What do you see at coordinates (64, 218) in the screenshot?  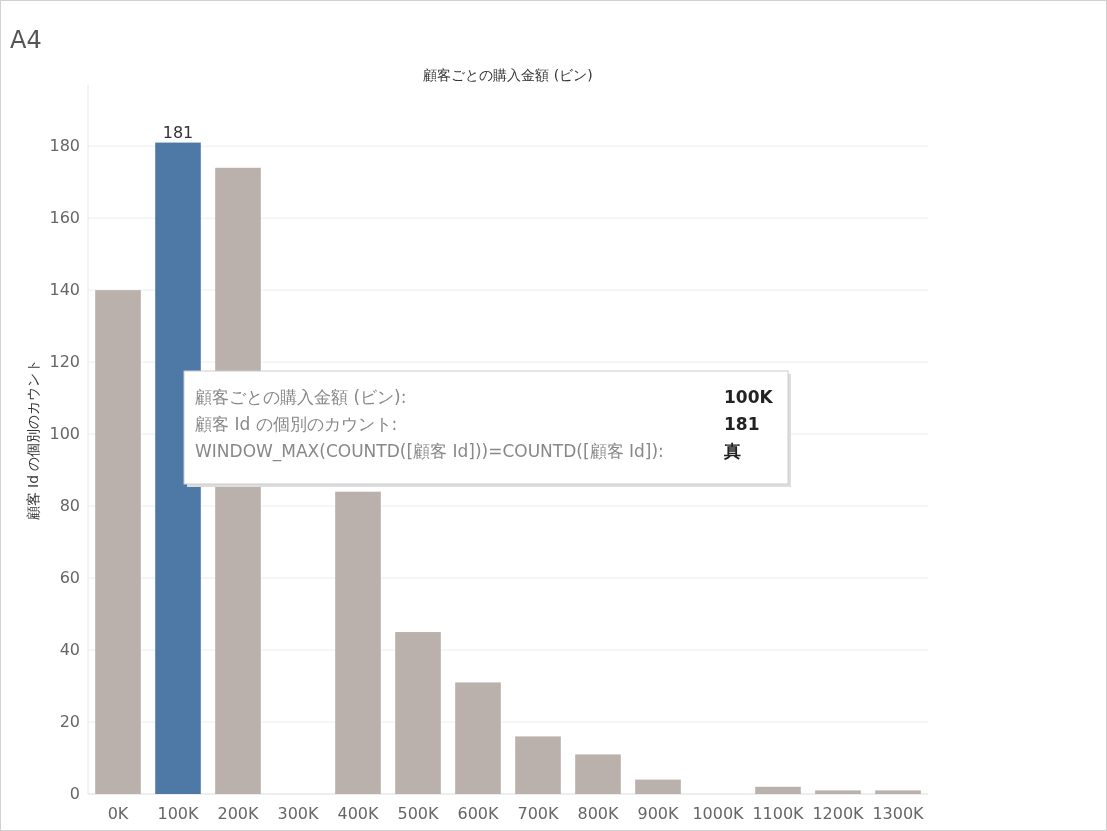 I see `y-tick-label: 160` at bounding box center [64, 218].